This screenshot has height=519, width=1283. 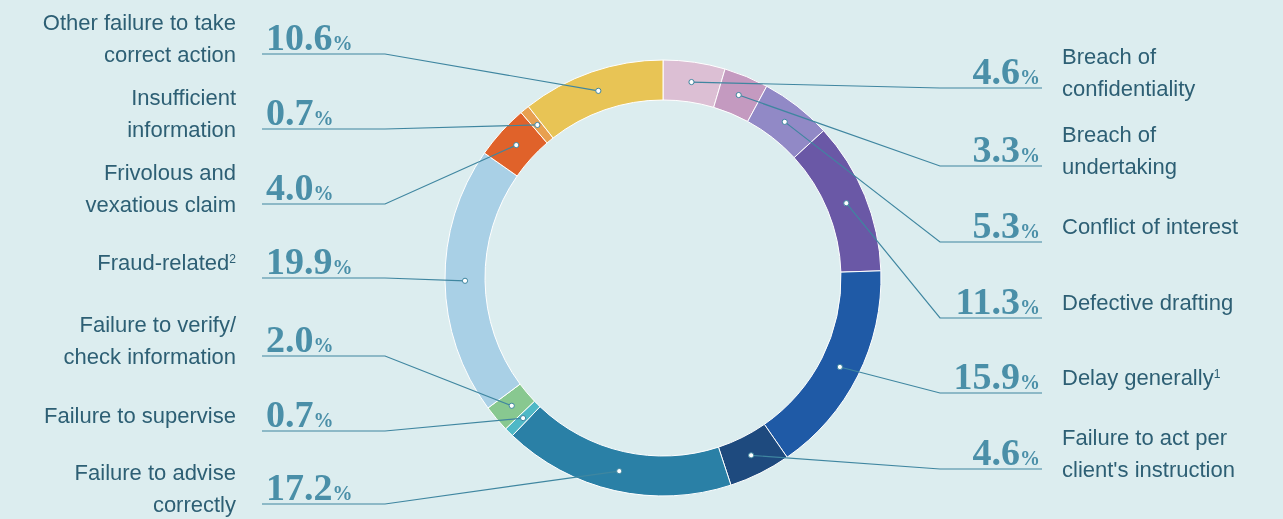 I want to click on slice-label: Fraud-related$^{2}$, so click(x=167, y=262).